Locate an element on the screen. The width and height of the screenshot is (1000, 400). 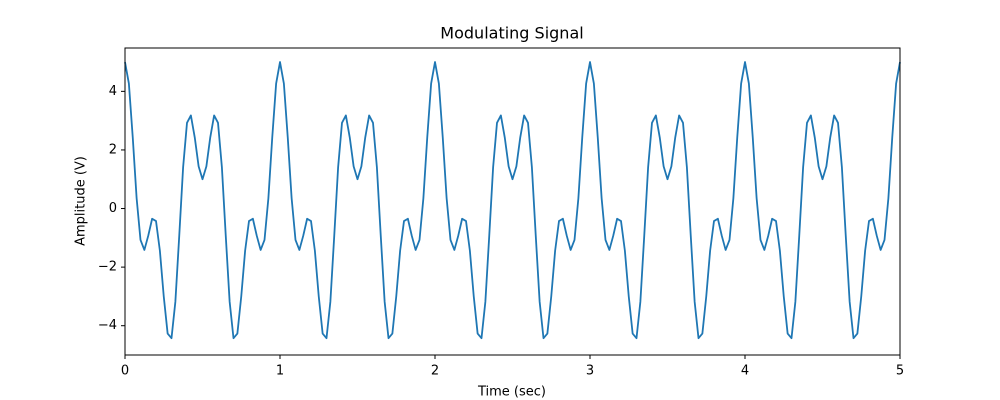
x-tick-label: 2 is located at coordinates (435, 371).